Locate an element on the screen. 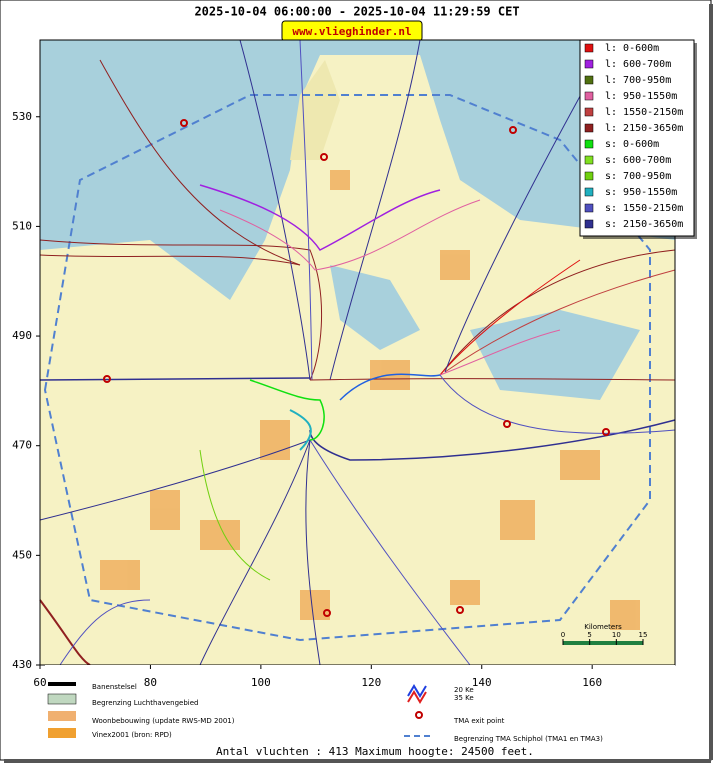 The width and height of the screenshot is (715, 764). legend-label: l: 700-950m is located at coordinates (638, 80).